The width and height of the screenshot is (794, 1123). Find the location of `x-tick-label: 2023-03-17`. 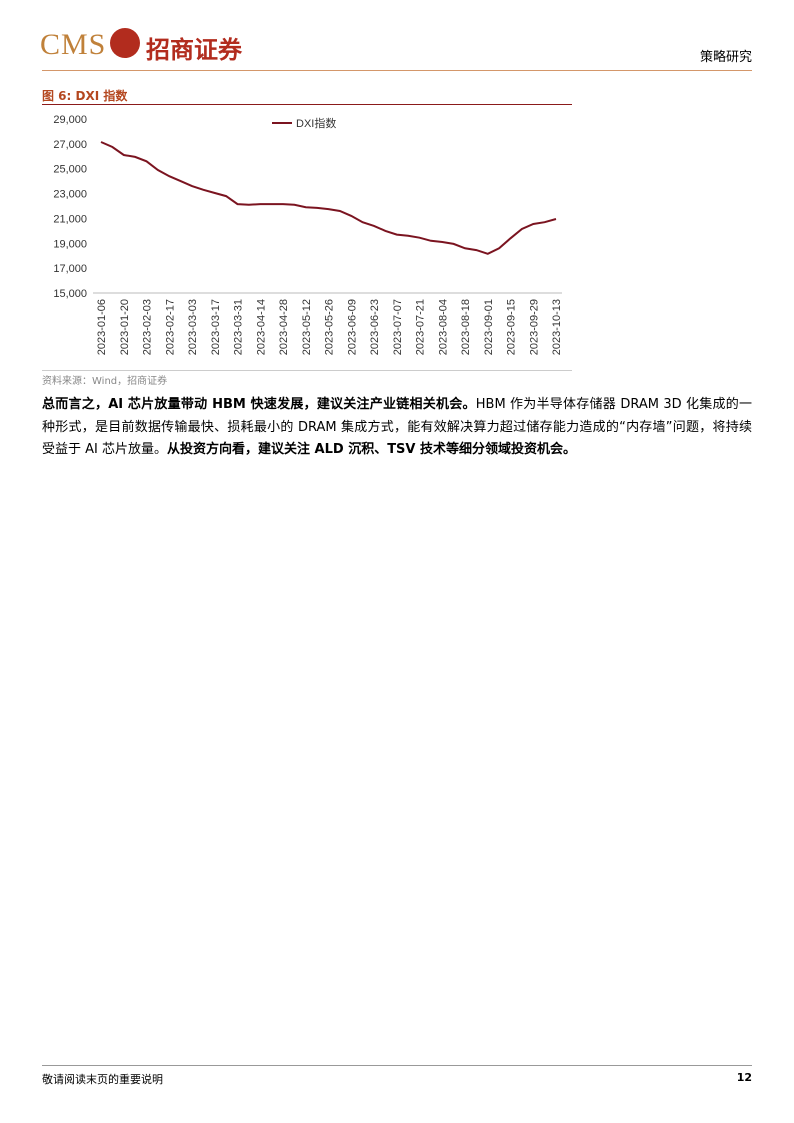

x-tick-label: 2023-03-17 is located at coordinates (216, 327).